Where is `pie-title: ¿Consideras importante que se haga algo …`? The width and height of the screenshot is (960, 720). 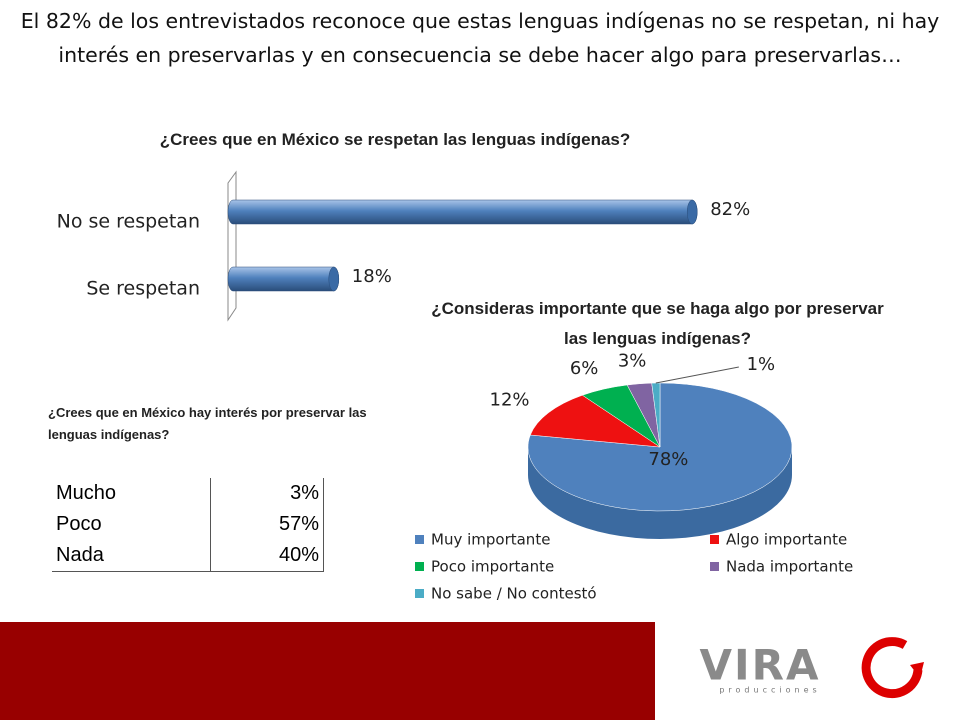 pie-title: ¿Consideras importante que se haga algo … is located at coordinates (657, 323).